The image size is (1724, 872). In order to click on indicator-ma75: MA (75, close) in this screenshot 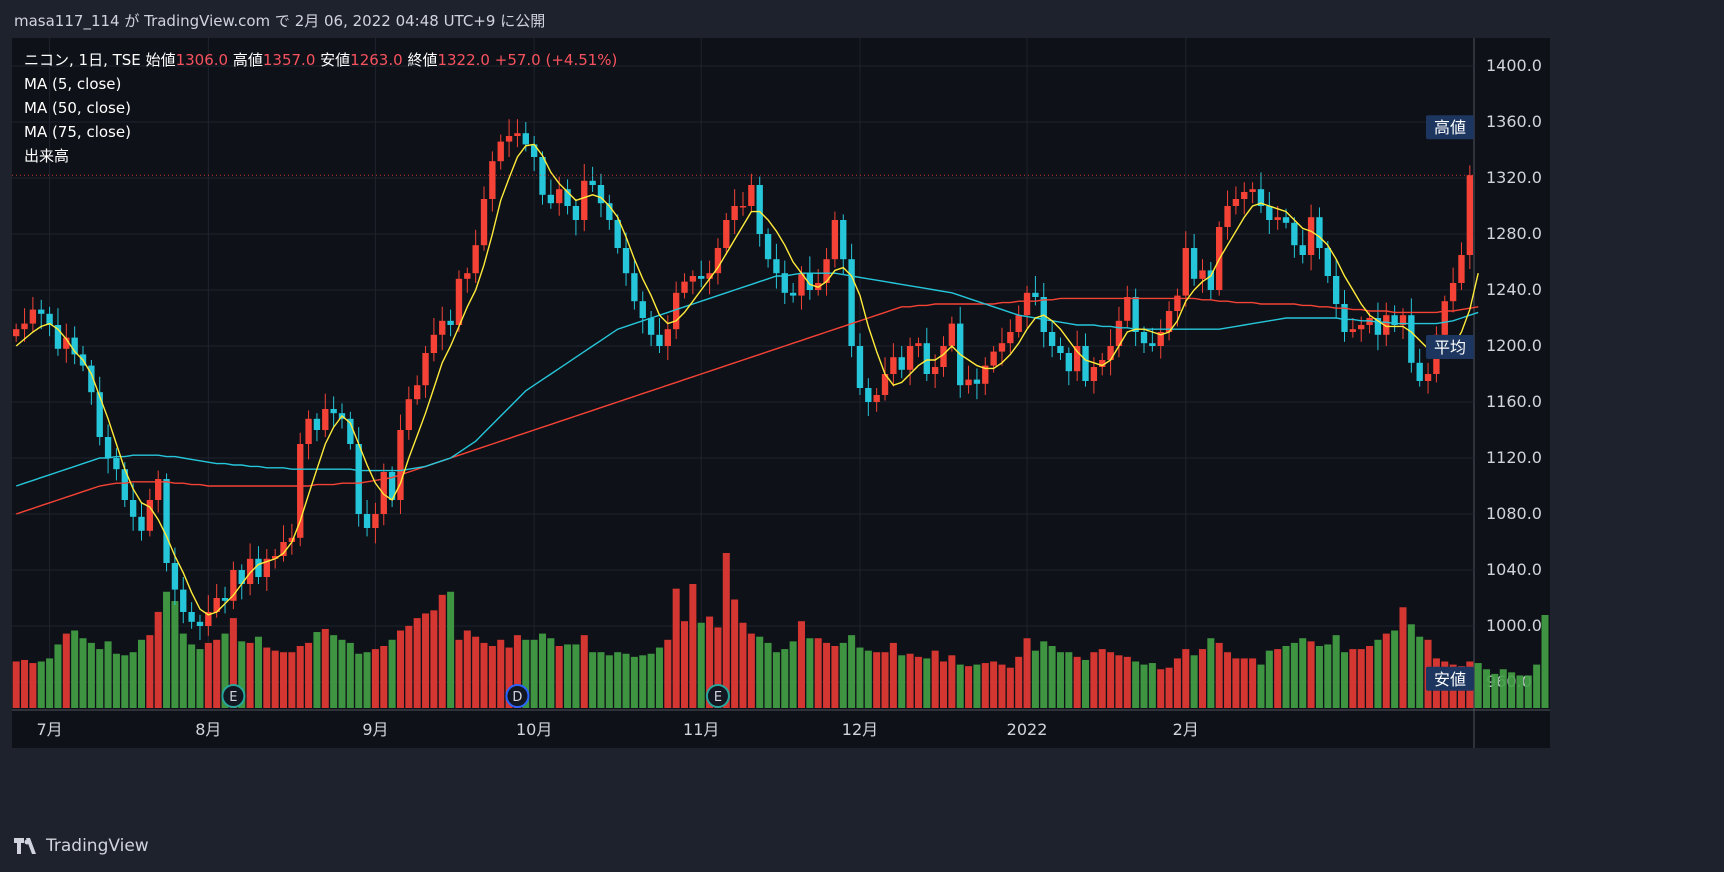, I will do `click(77, 132)`.